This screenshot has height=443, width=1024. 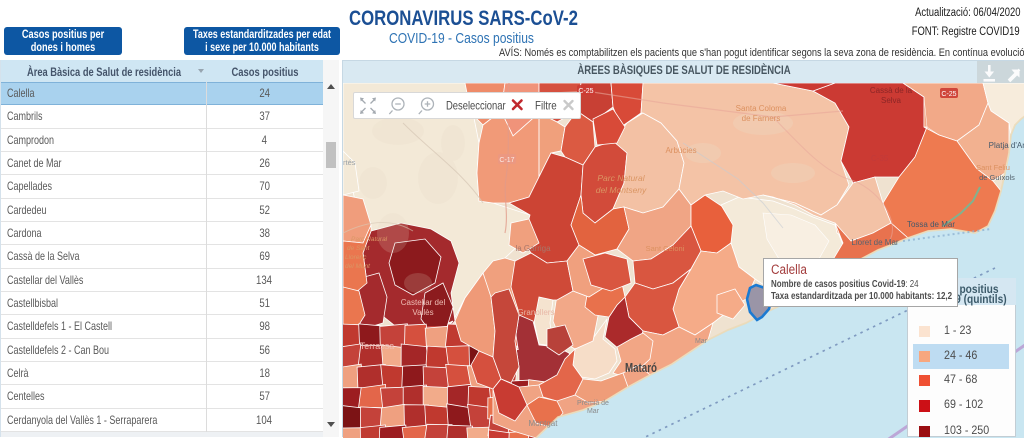 I want to click on svg-text: Llorenç, so click(x=356, y=257).